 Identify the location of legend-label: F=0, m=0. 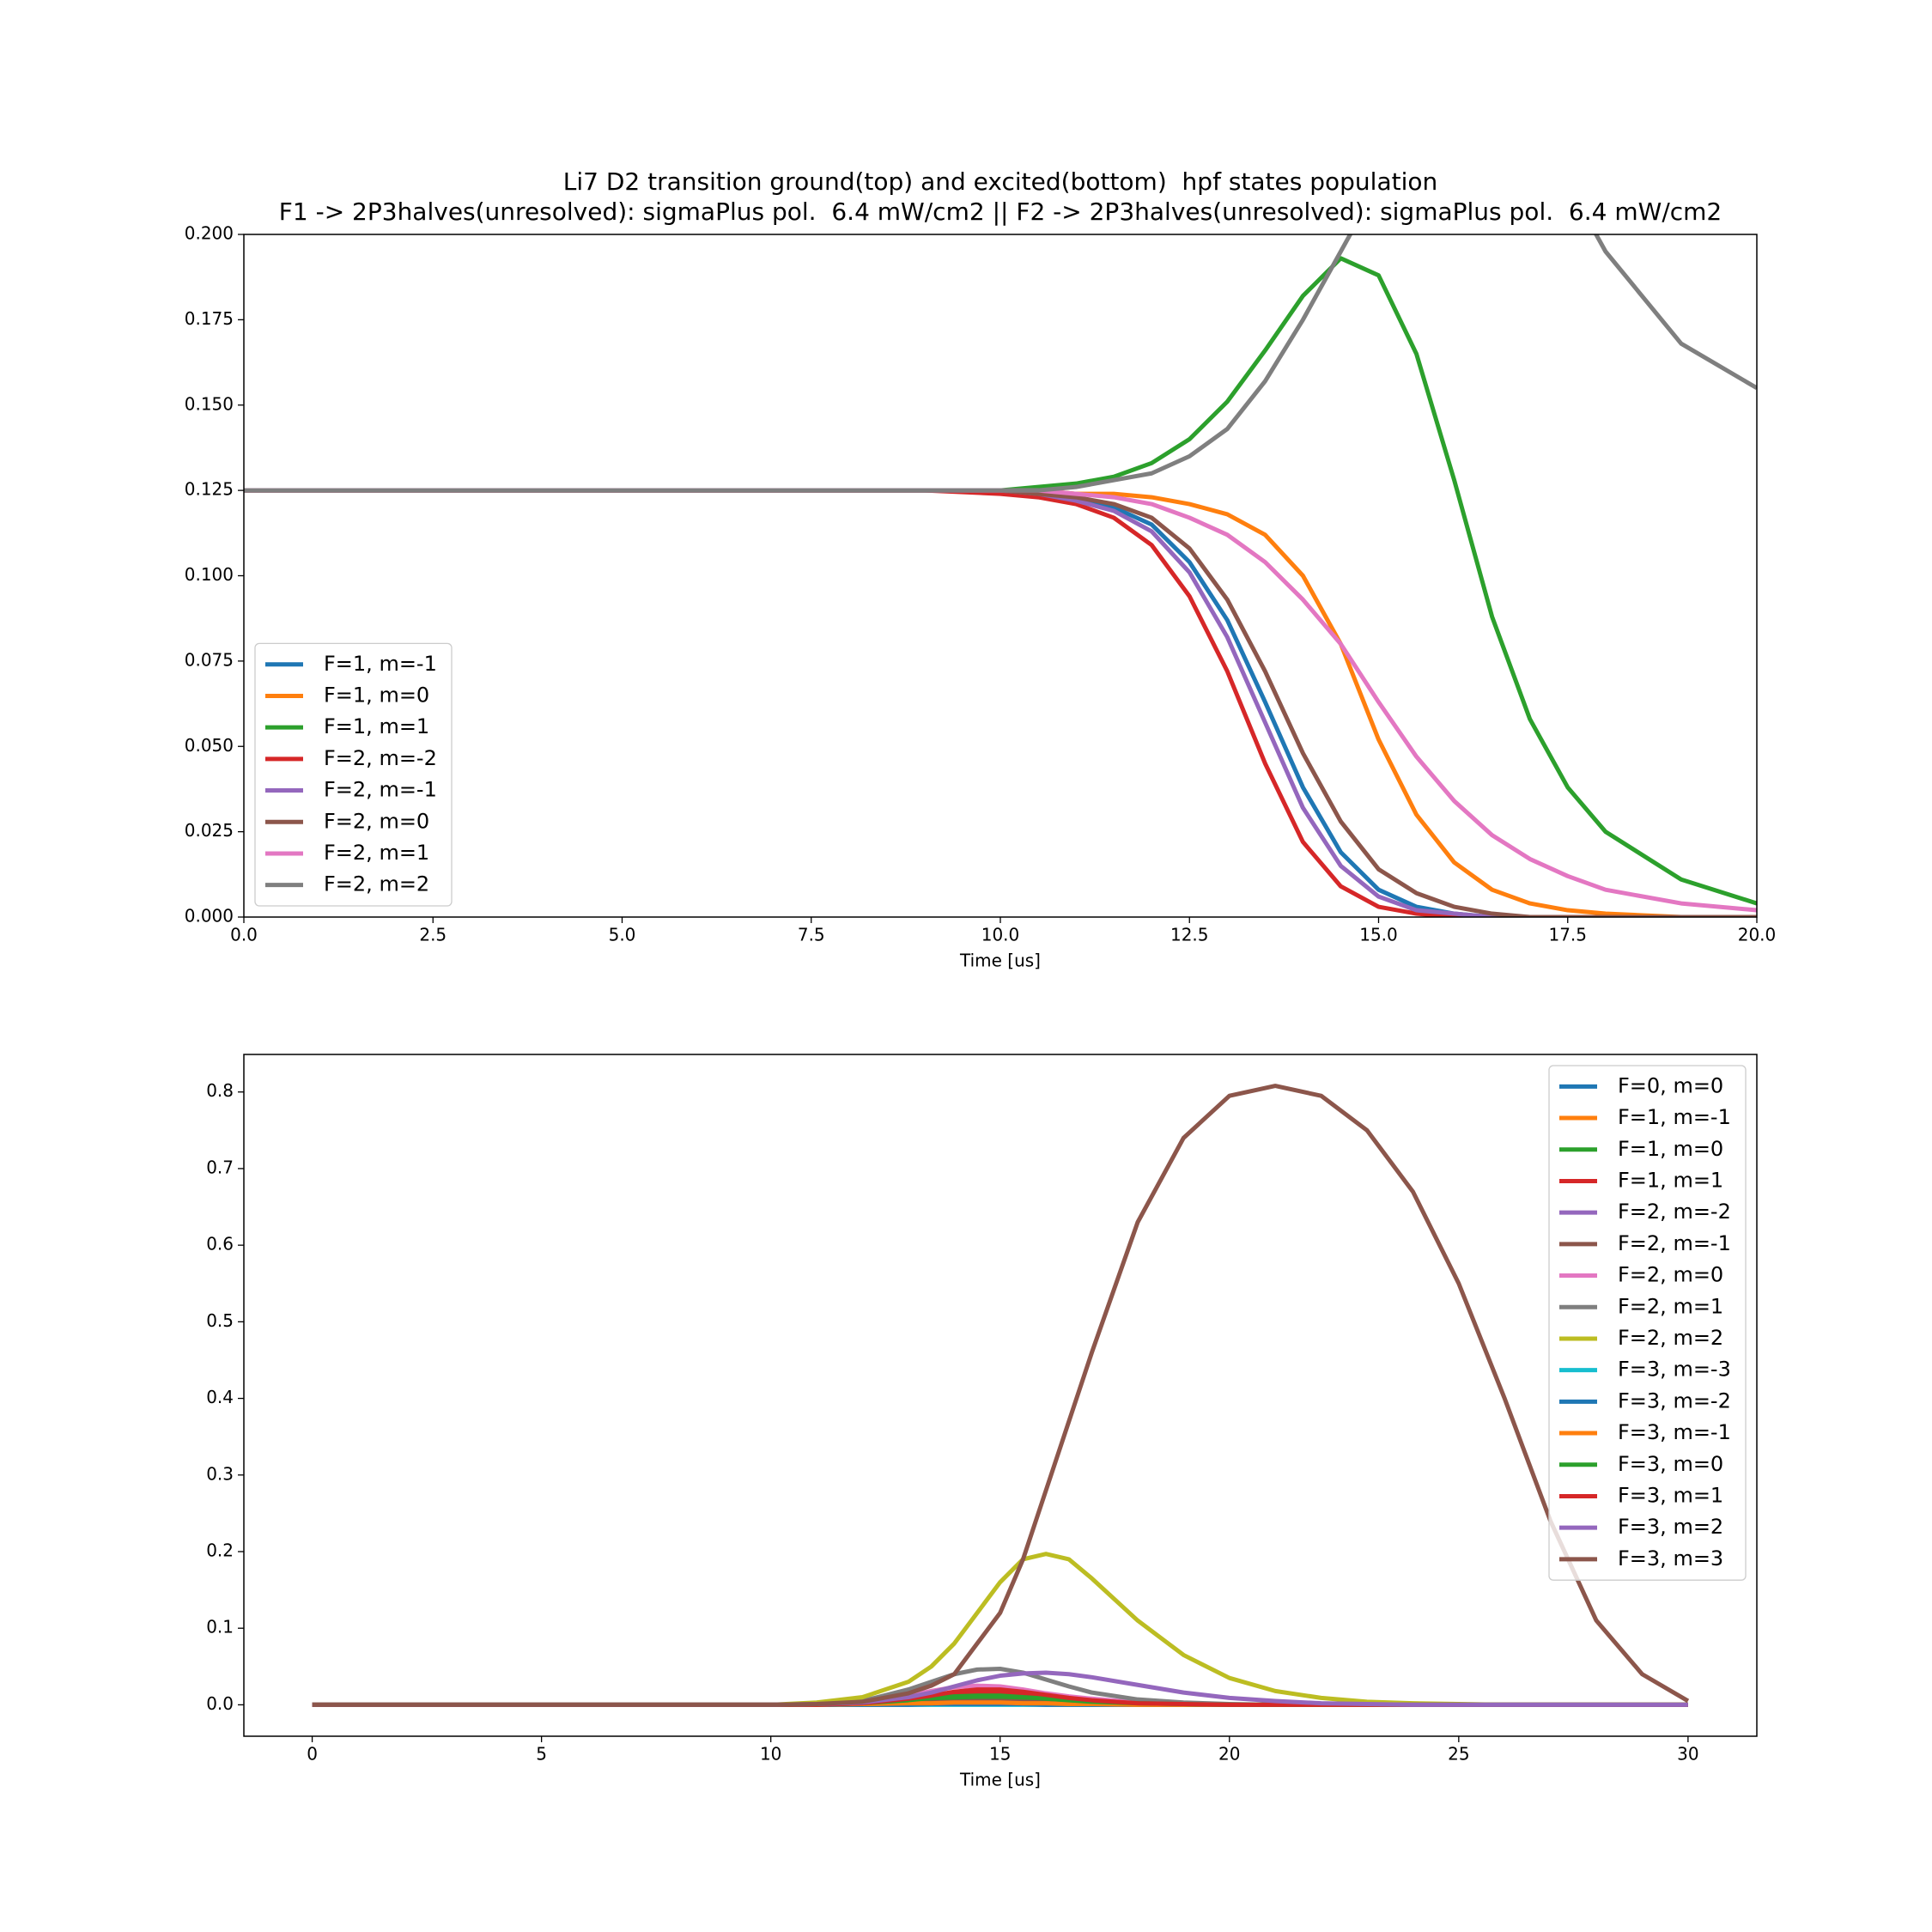
(1671, 1085).